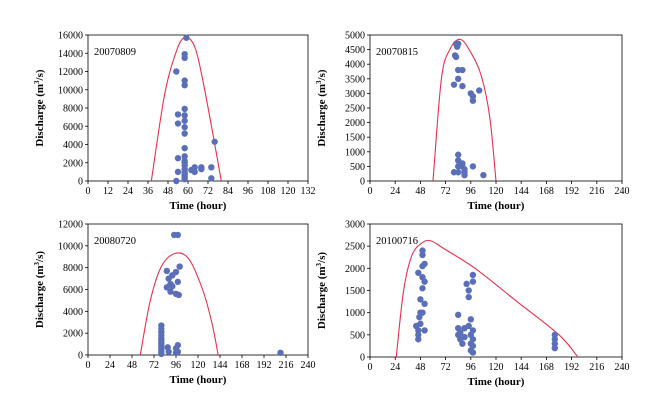  Describe the element at coordinates (355, 109) in the screenshot. I see `y-tick-label: 2500` at that location.